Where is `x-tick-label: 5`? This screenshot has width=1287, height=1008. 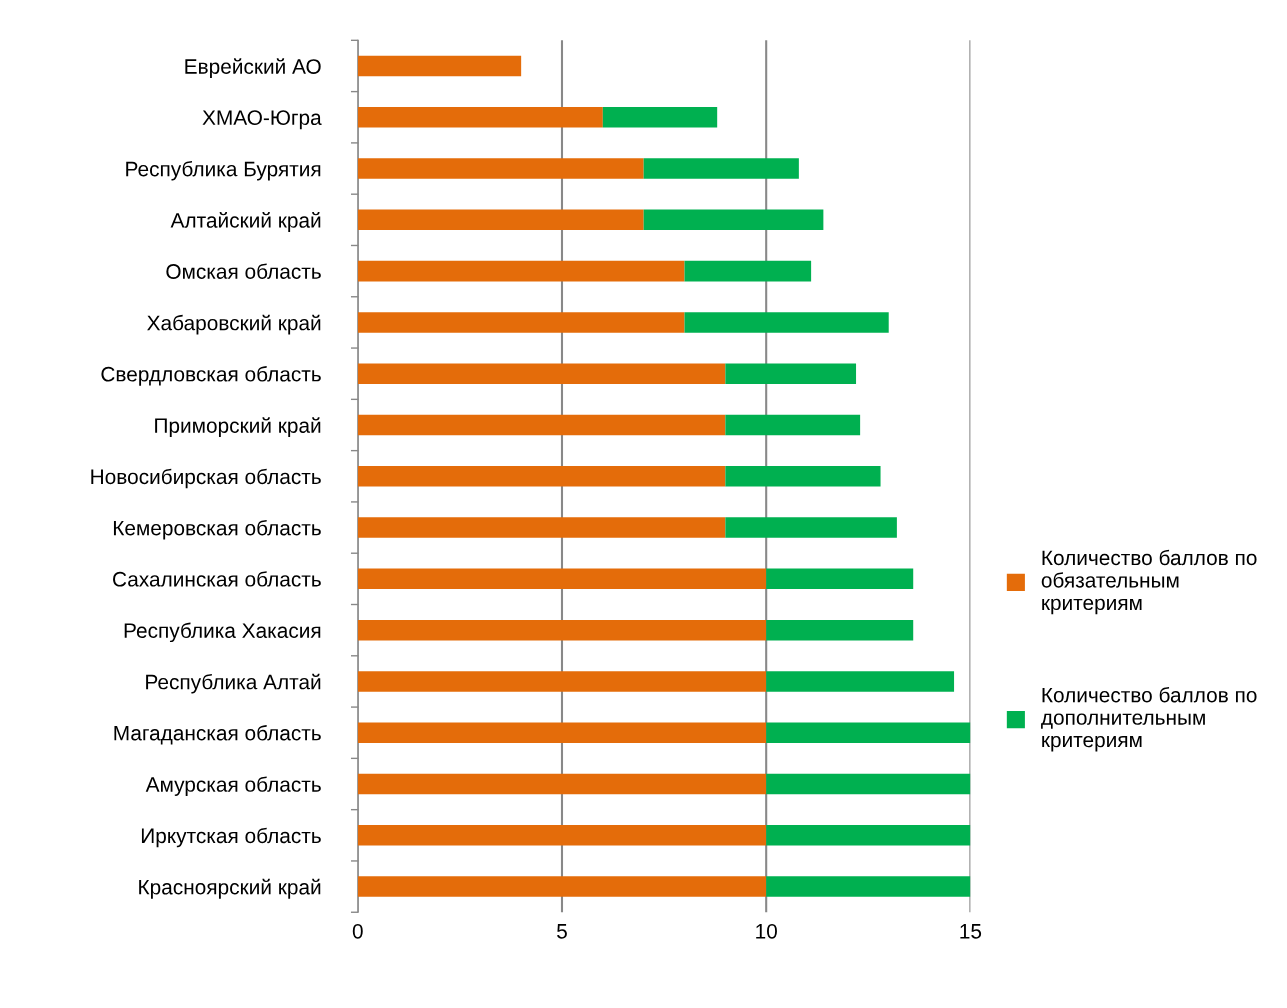 x-tick-label: 5 is located at coordinates (562, 931).